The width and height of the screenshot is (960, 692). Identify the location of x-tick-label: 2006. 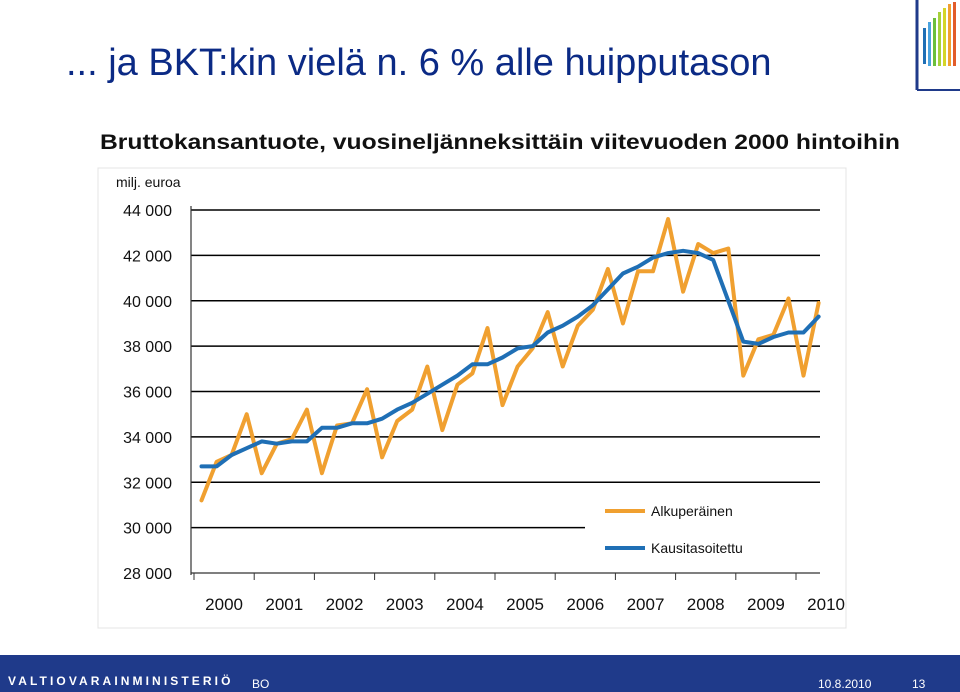
(585, 604).